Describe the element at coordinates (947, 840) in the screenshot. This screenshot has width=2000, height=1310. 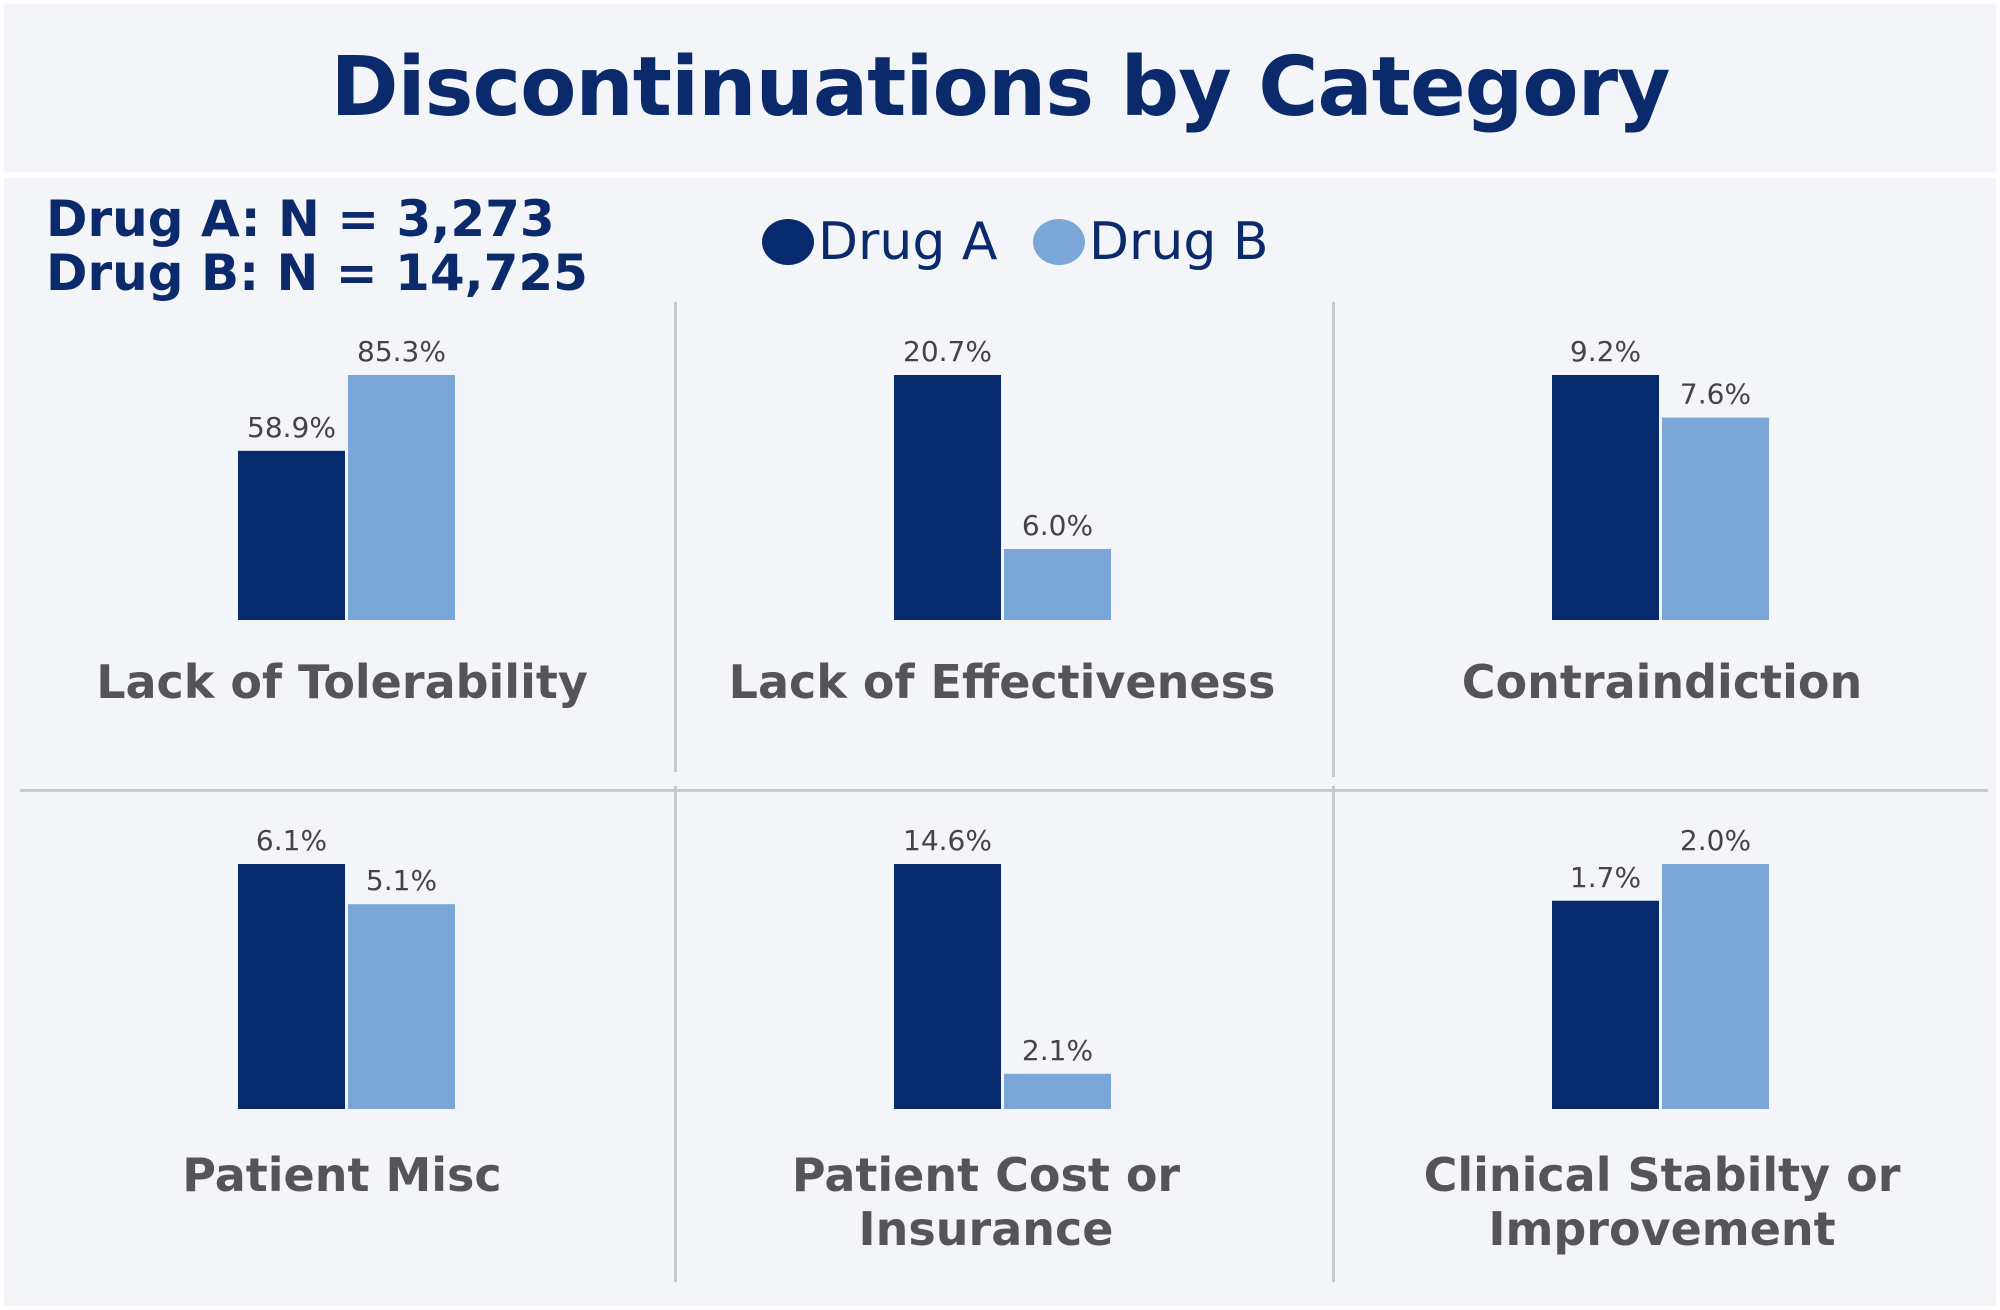
I see `data-label-drug-a-panel-5: 14.6%` at that location.